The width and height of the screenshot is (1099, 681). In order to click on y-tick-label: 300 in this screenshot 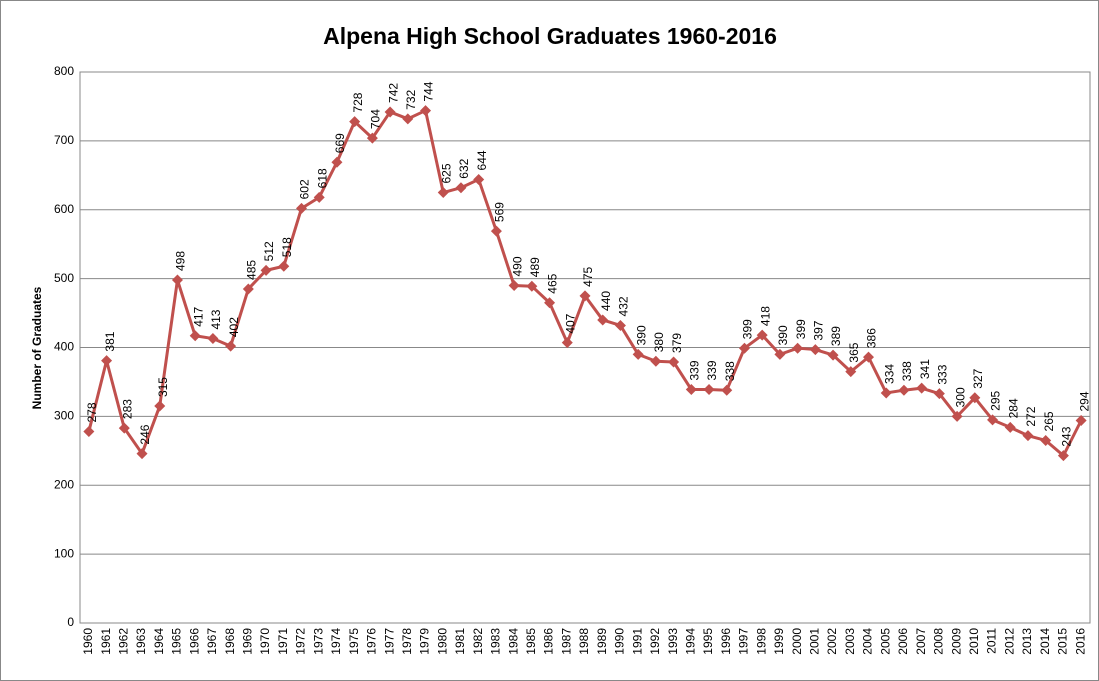, I will do `click(64, 416)`.